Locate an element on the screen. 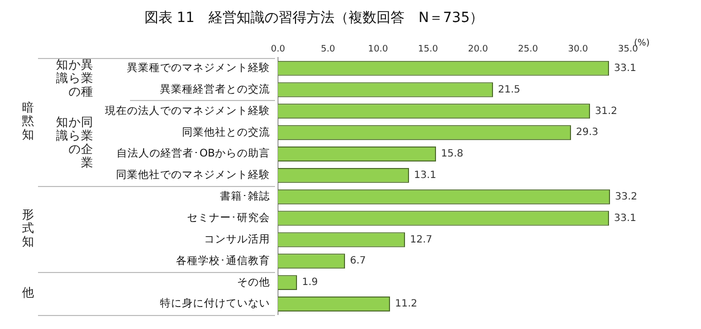  chart-title: 図表 11 経営知識の習得方法（複数回答 N＝735） is located at coordinates (314, 18).